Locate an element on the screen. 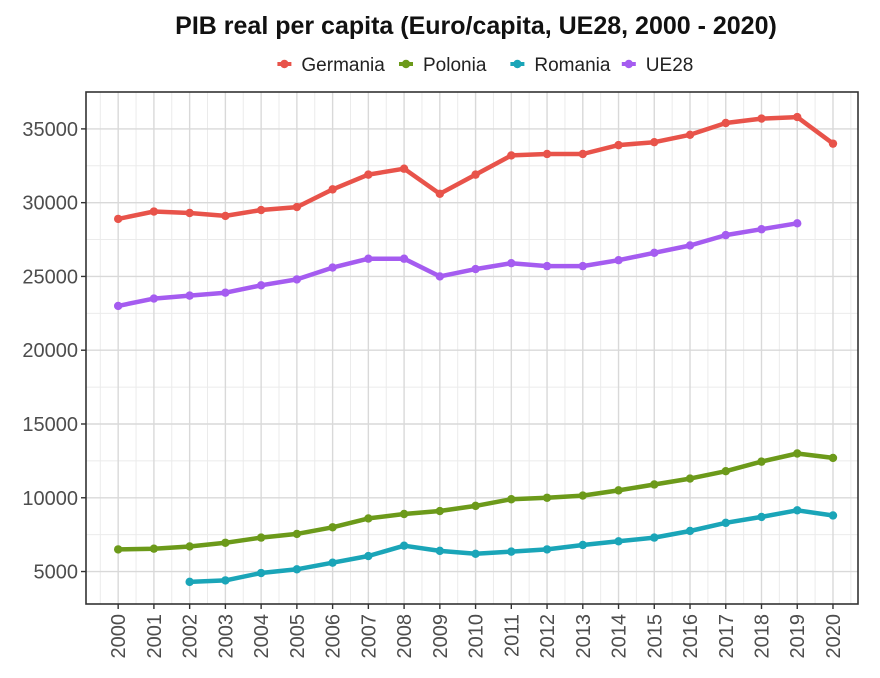 This screenshot has height=678, width=880. data-point-germania-2012 is located at coordinates (547, 154).